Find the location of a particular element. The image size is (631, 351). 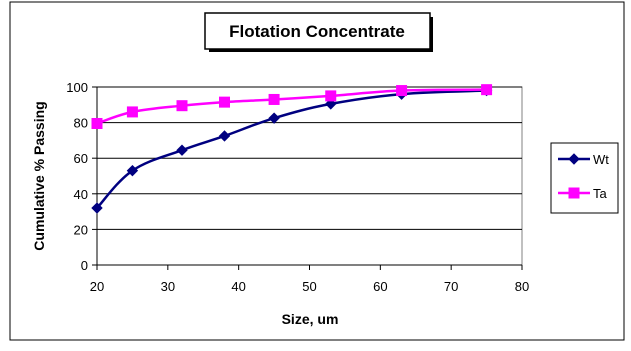

chart-title: Flotation Concentrate is located at coordinates (317, 31).